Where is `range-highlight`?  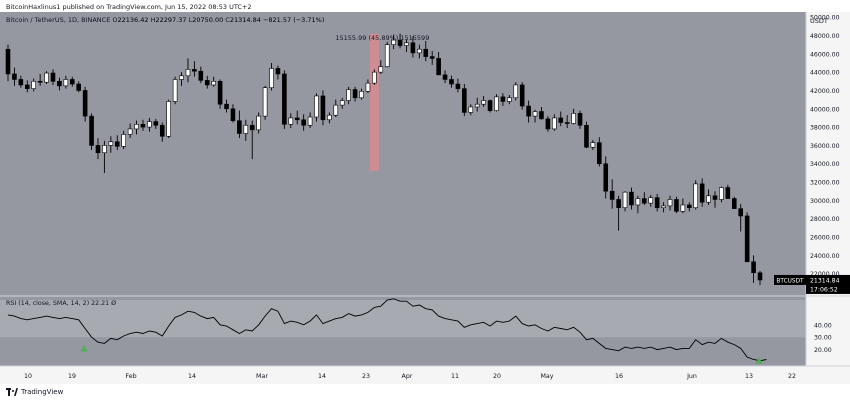
range-highlight is located at coordinates (374, 102).